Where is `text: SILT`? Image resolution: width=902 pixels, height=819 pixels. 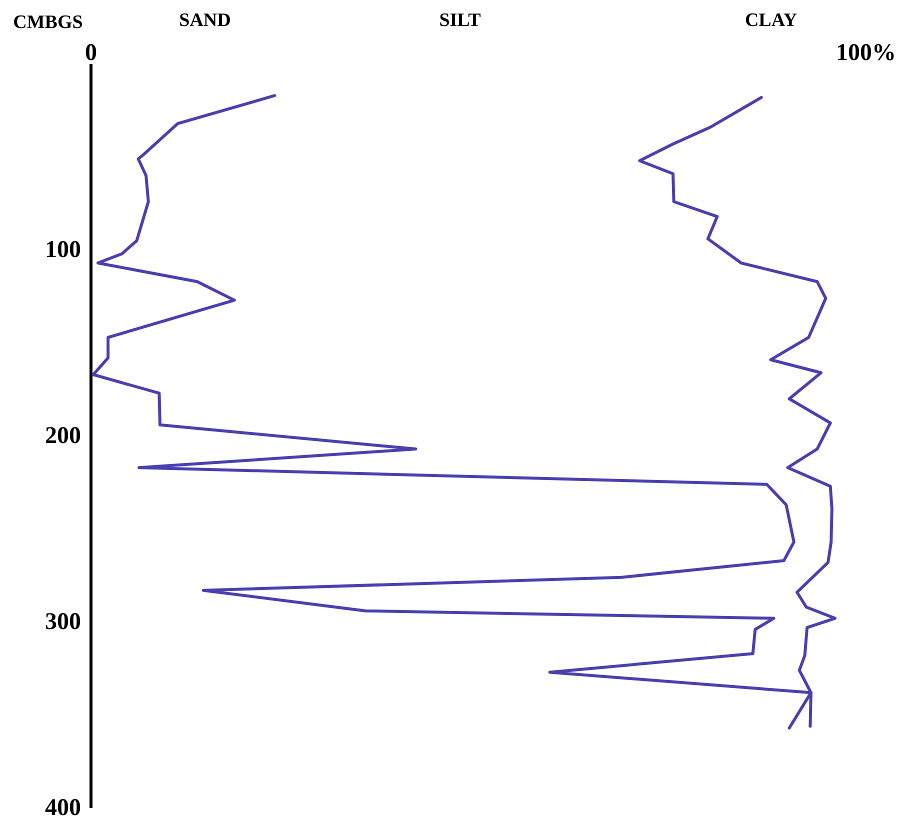 text: SILT is located at coordinates (460, 20).